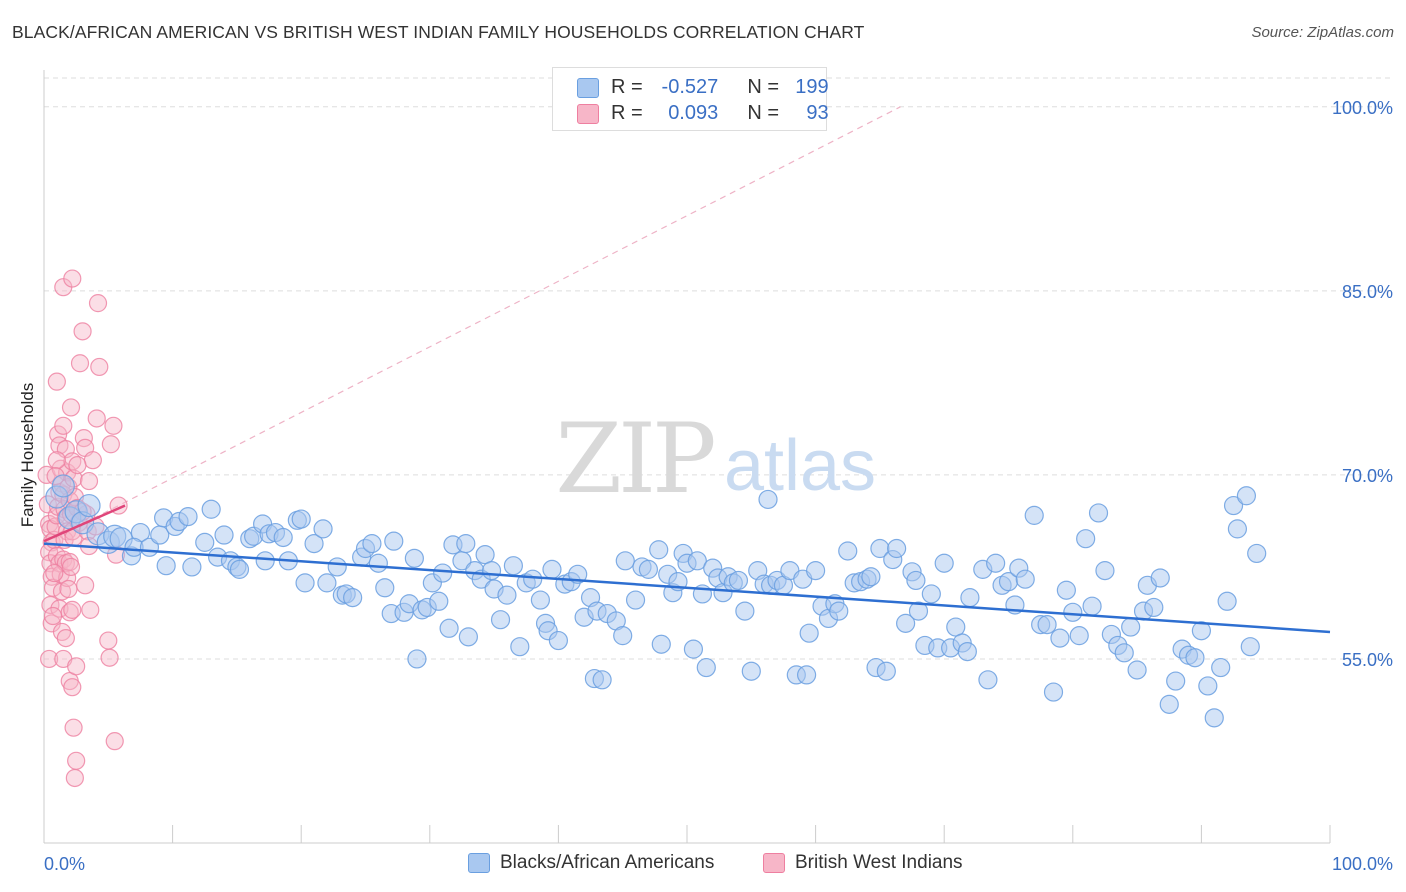 The image size is (1406, 892). Describe the element at coordinates (1367, 660) in the screenshot. I see `y-tick-label: 55.0%` at that location.